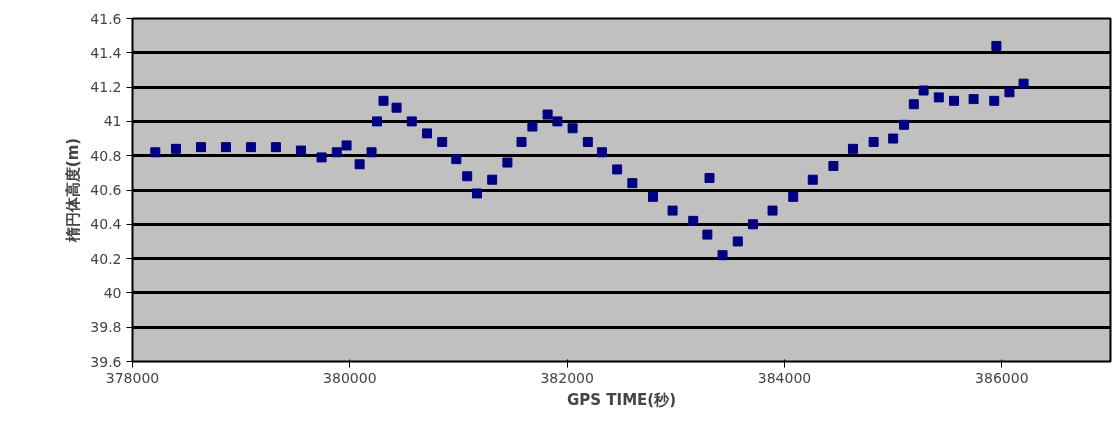 The width and height of the screenshot is (1114, 421). I want to click on y-tick-label: 40.6, so click(106, 190).